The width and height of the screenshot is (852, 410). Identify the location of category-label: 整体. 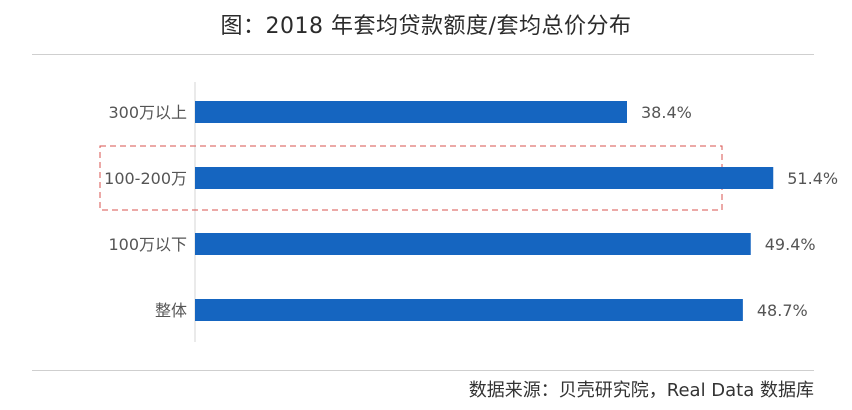
(171, 310).